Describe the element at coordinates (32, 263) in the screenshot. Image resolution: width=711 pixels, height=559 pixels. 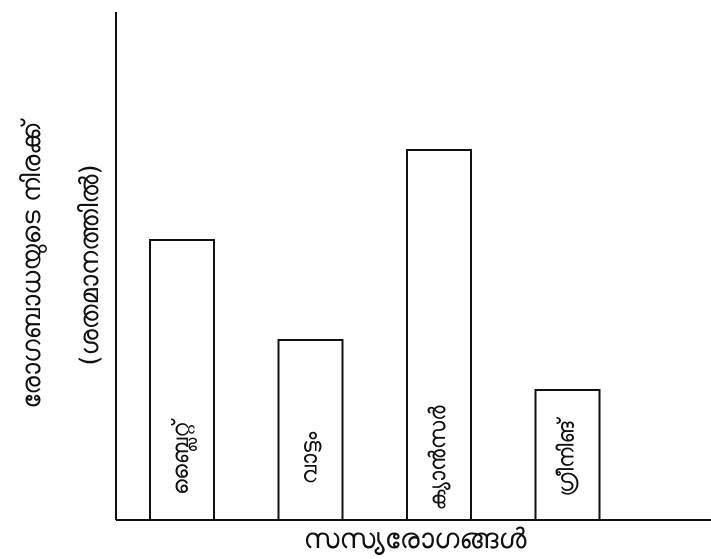
I see `y-axis-label: രോഗബാധയുടെ നിരക്ക്` at that location.